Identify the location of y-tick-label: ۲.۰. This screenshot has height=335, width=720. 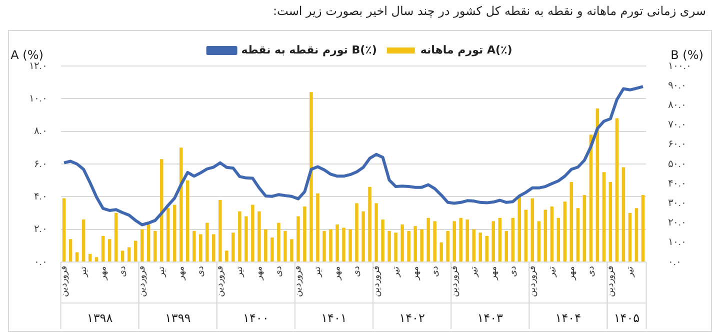
(40, 230).